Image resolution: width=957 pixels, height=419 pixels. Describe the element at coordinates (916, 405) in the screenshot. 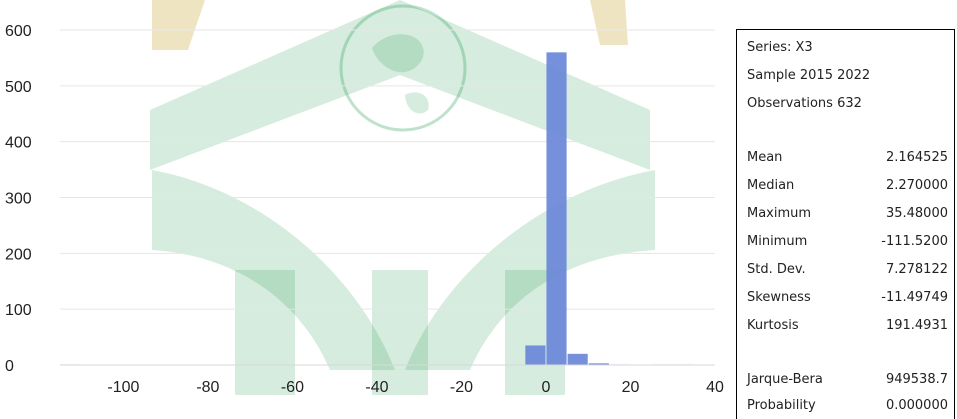

I see `stats-row-value: 0.000000` at that location.